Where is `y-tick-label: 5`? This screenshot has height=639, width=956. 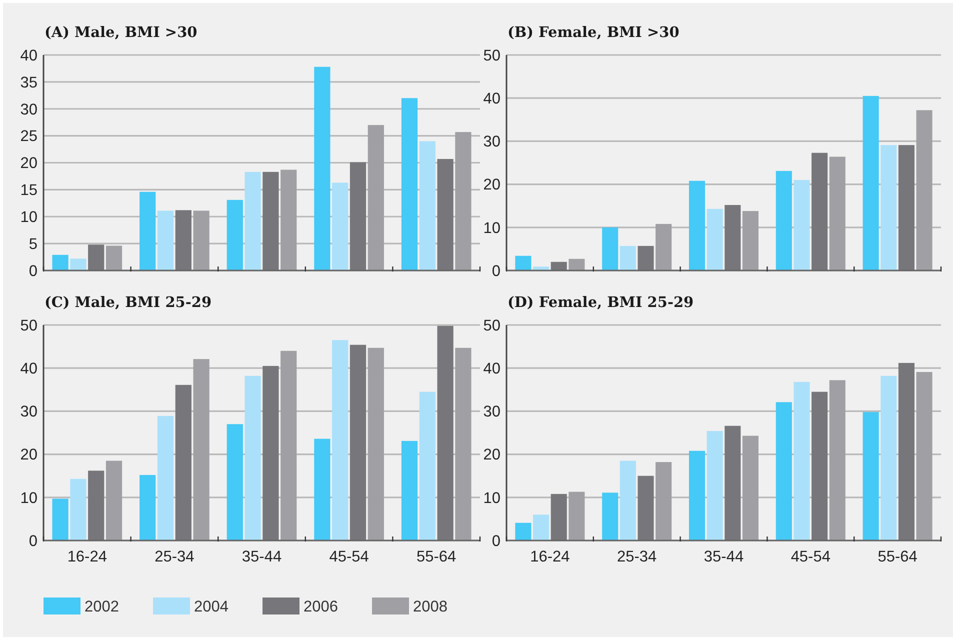
y-tick-label: 5 is located at coordinates (33, 244).